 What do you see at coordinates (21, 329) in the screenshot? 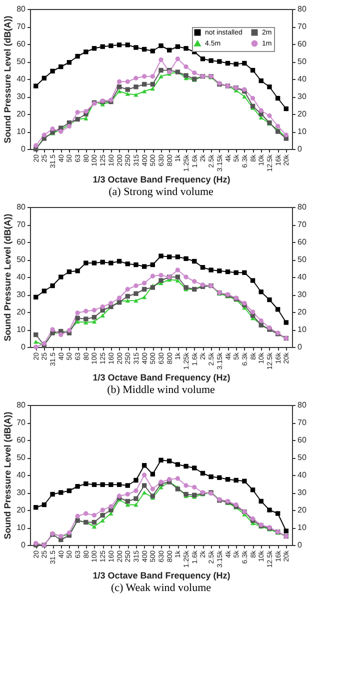
I see `y-tick-label: 10` at bounding box center [21, 329].